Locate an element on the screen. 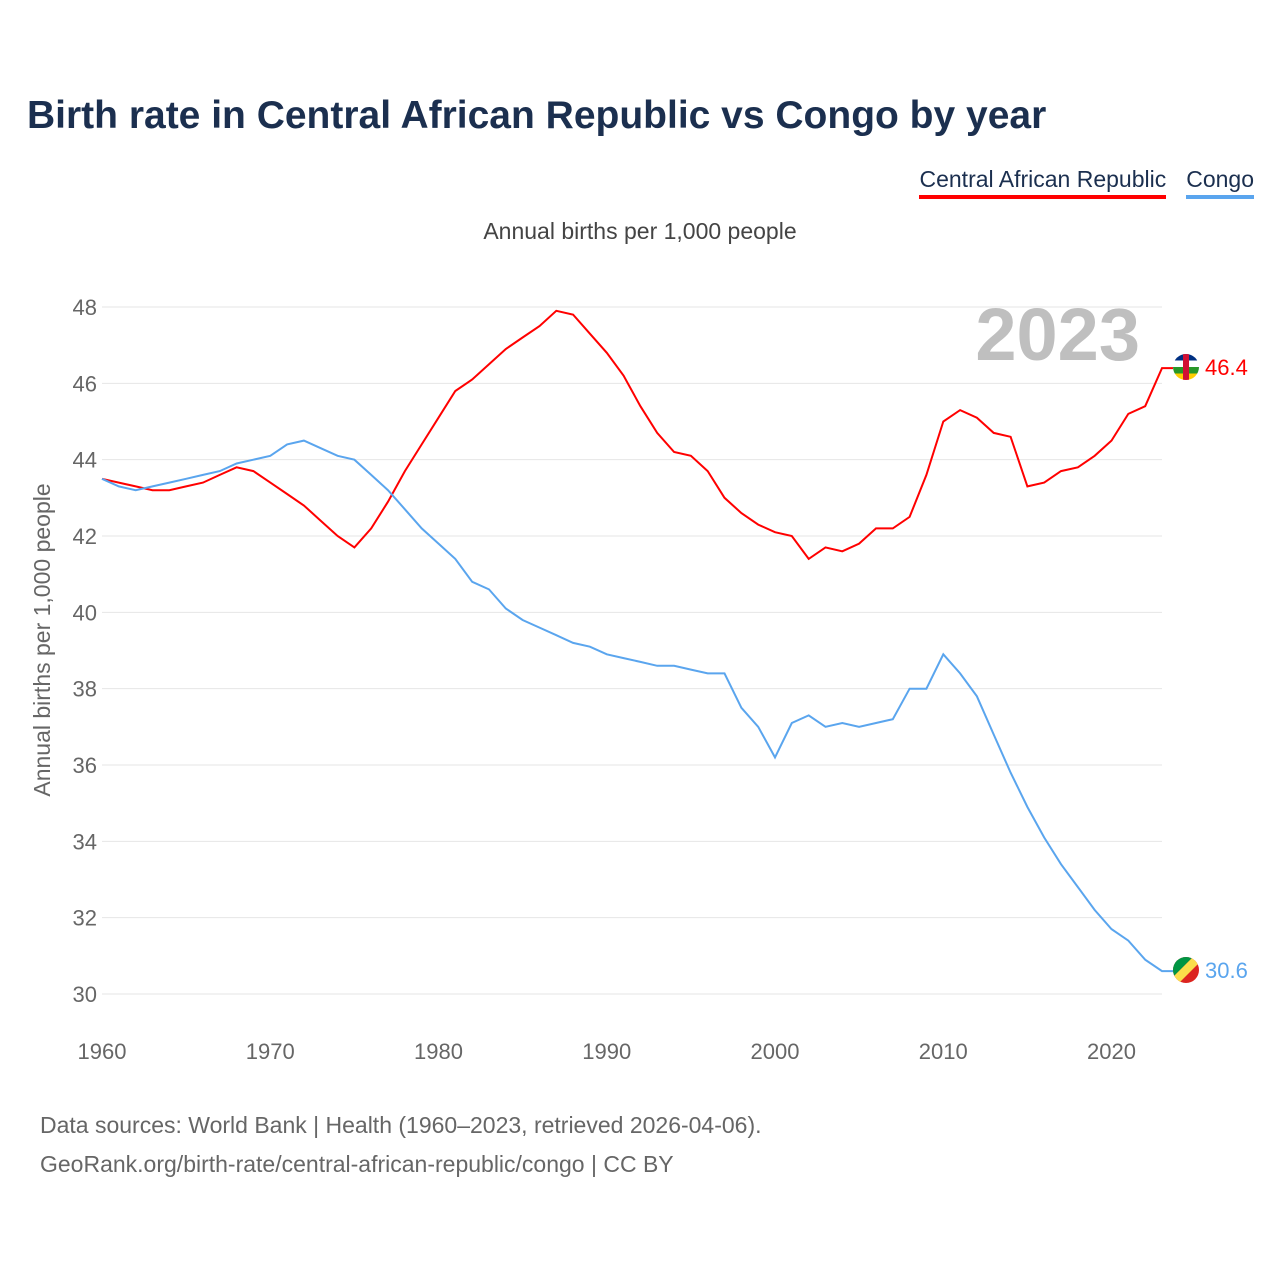  central-african-republic-flag-icon is located at coordinates (1186, 367).